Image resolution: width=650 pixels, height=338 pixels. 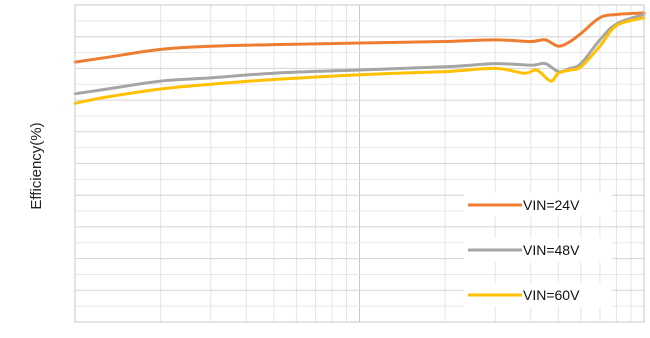 I want to click on legend-label-vin-24v: VIN=24V, so click(x=551, y=205).